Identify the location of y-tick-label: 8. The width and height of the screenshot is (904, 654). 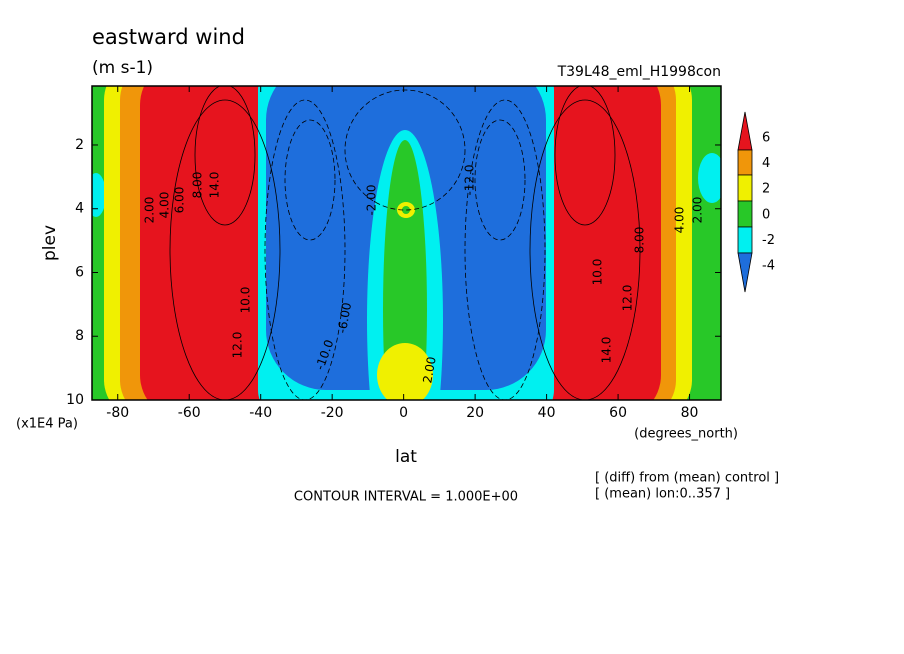
(79, 336).